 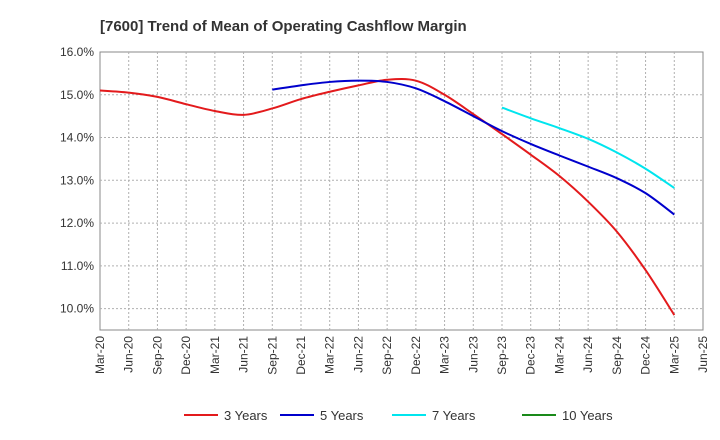 What do you see at coordinates (559, 355) in the screenshot?
I see `x-tick-label: Mar-24` at bounding box center [559, 355].